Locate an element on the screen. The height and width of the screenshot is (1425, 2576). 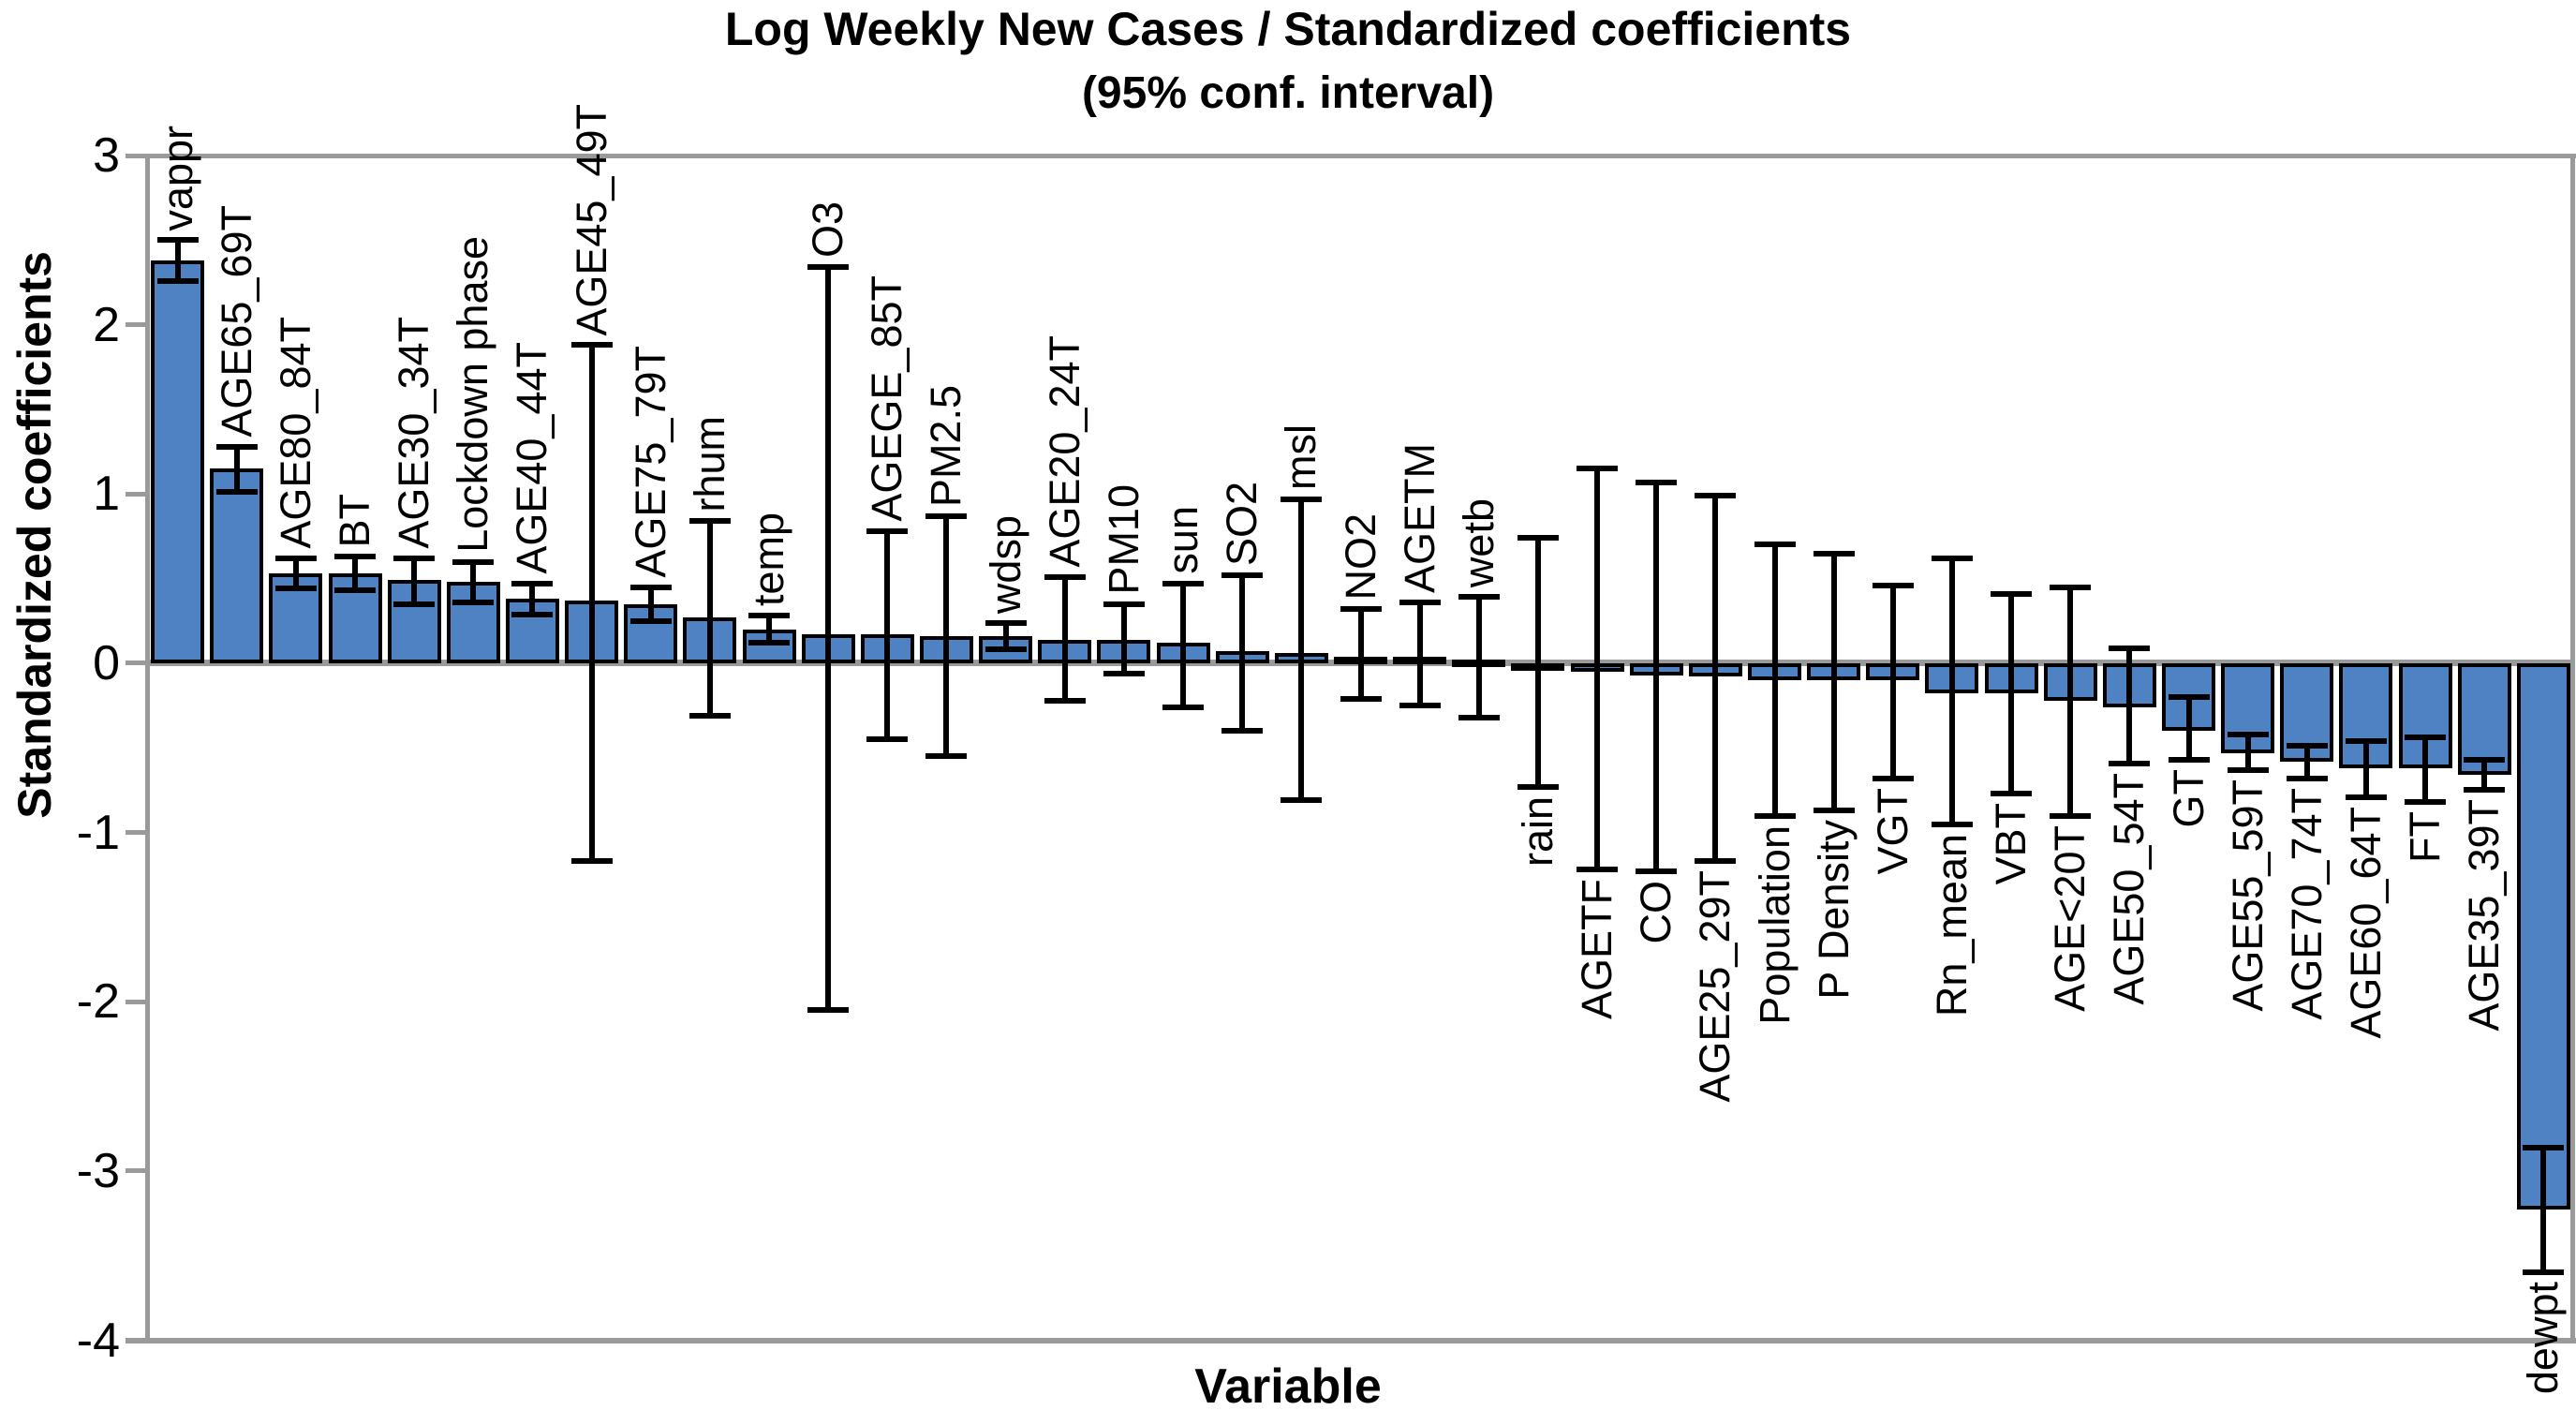
bar-label: AGE60_64T is located at coordinates (2365, 922).